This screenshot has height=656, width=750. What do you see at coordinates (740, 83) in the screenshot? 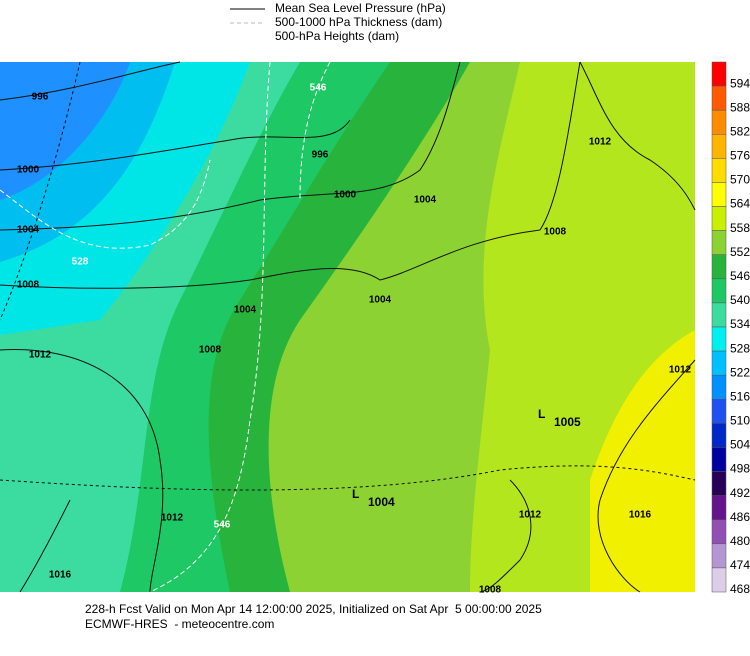
I see `colorbar-label: 594` at bounding box center [740, 83].